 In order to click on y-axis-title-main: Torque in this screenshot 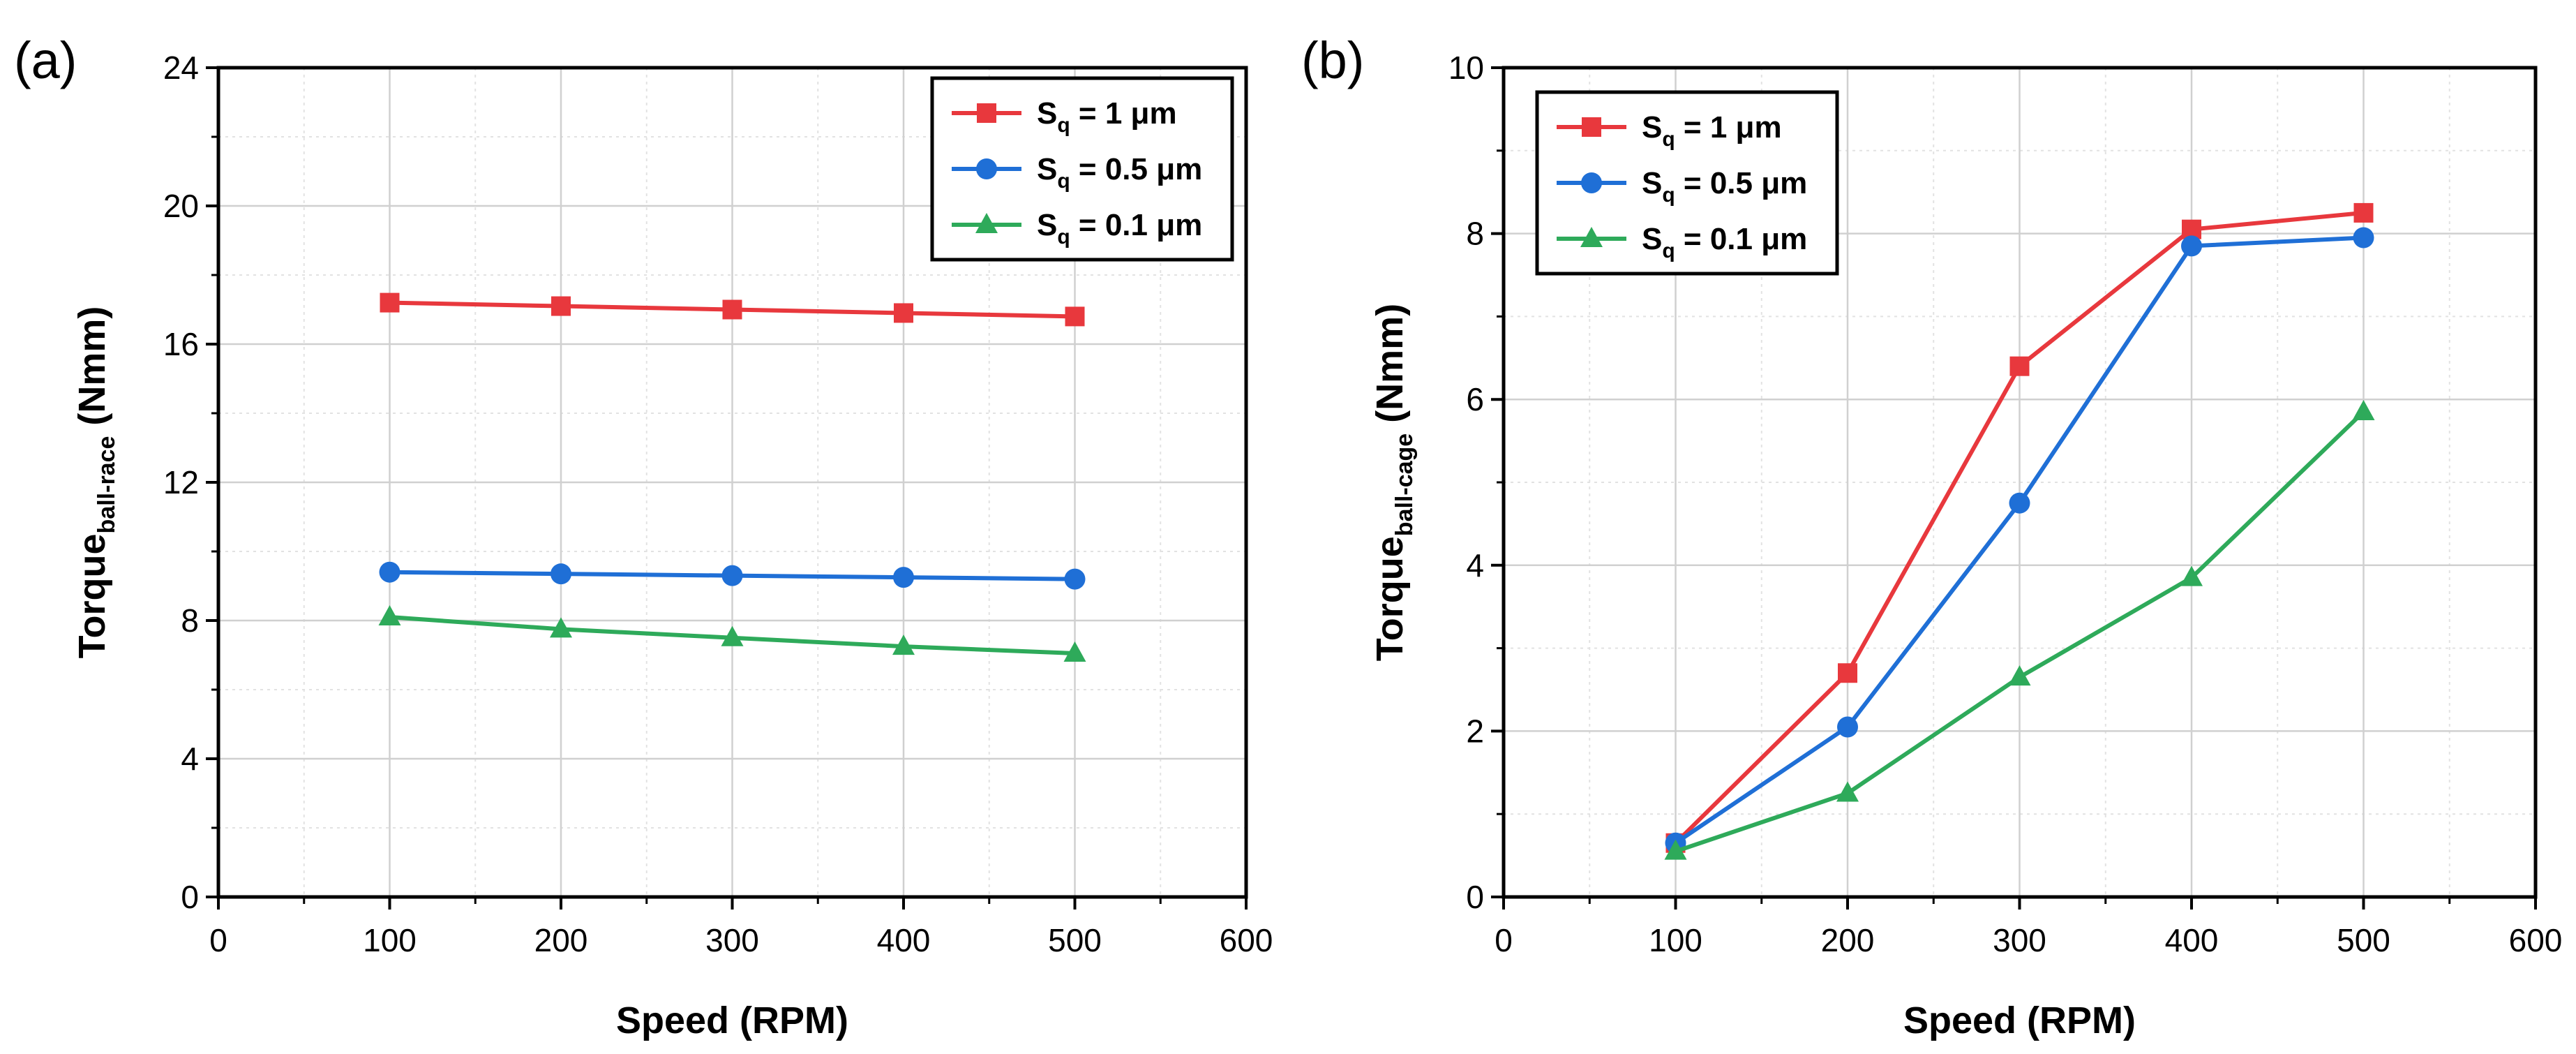, I will do `click(1390, 598)`.